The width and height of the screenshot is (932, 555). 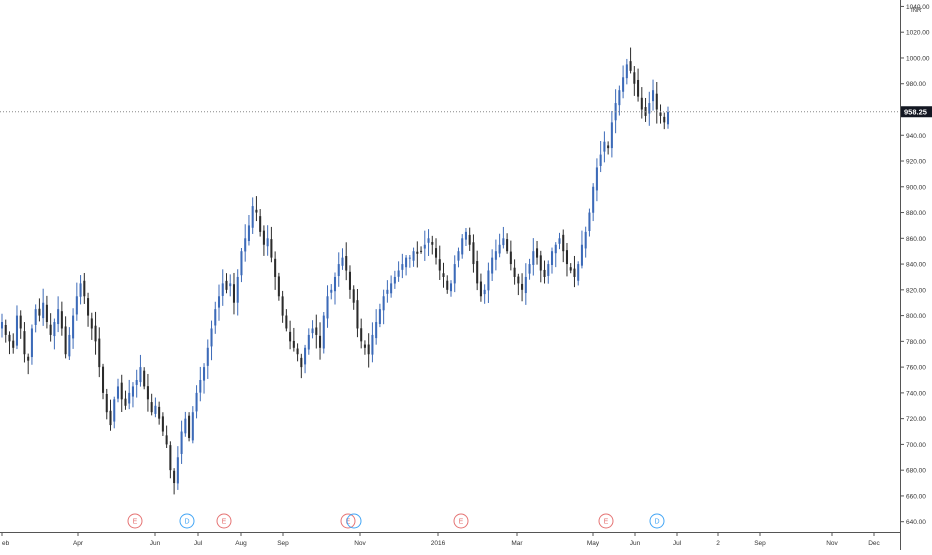 I want to click on price-axis-label: 1000.00, so click(x=918, y=58).